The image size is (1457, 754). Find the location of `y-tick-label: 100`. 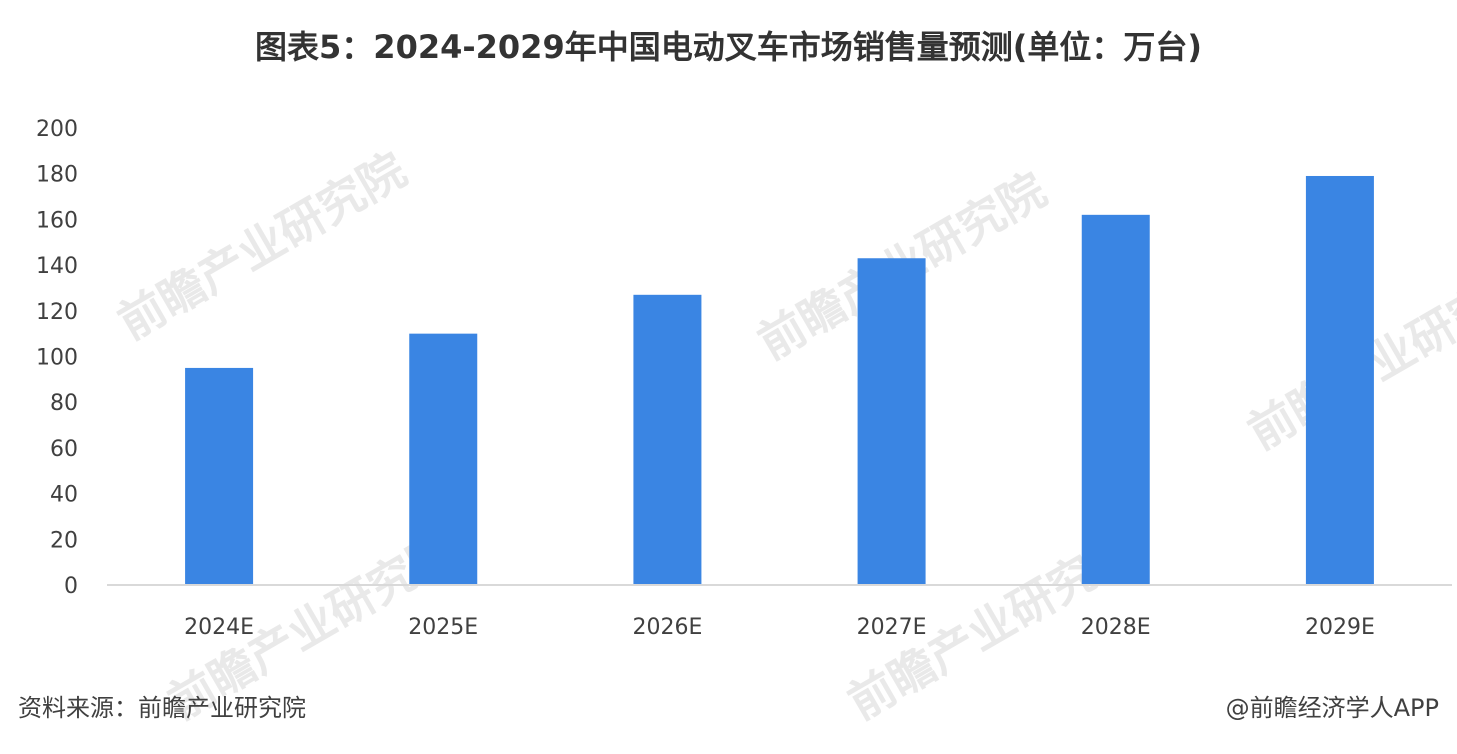

y-tick-label: 100 is located at coordinates (57, 358).